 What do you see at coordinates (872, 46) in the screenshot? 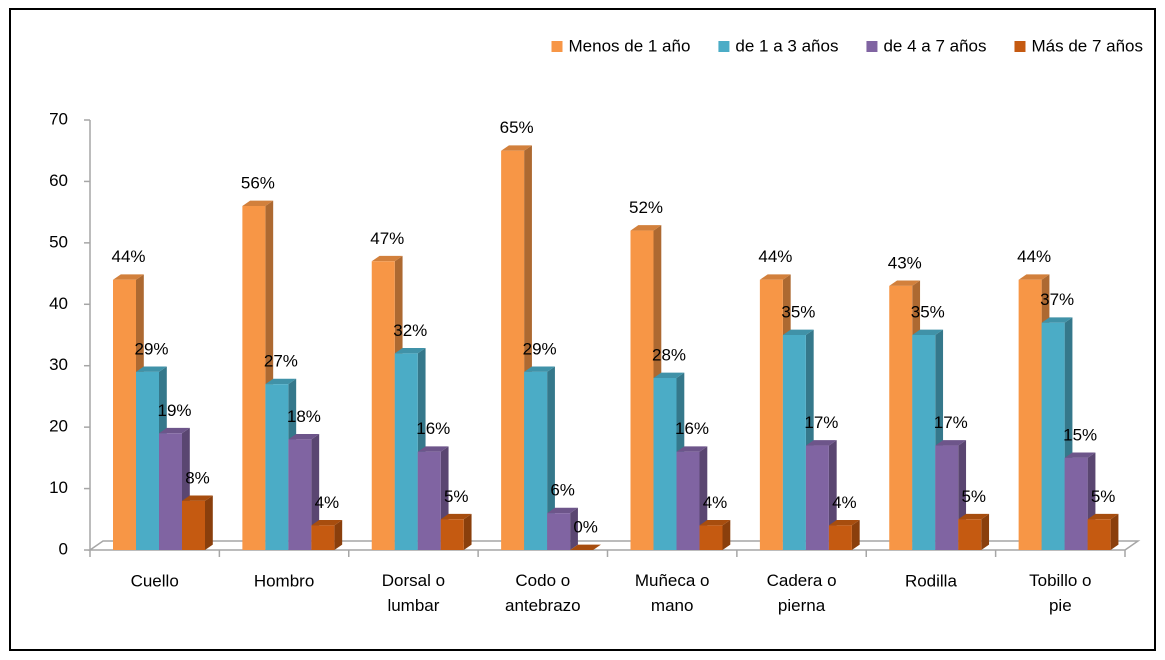
I see `legend-swatch` at bounding box center [872, 46].